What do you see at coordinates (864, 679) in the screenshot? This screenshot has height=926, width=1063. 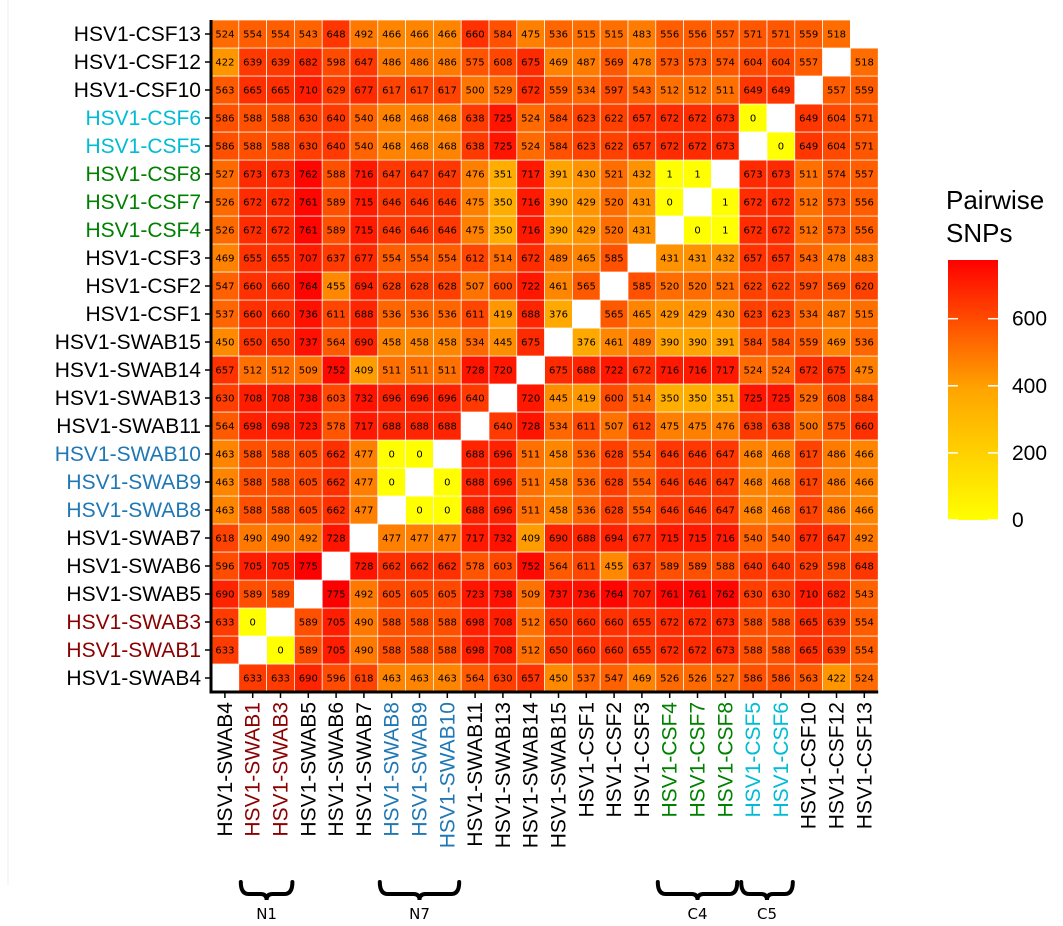 I see `cell-value-label: 524` at bounding box center [864, 679].